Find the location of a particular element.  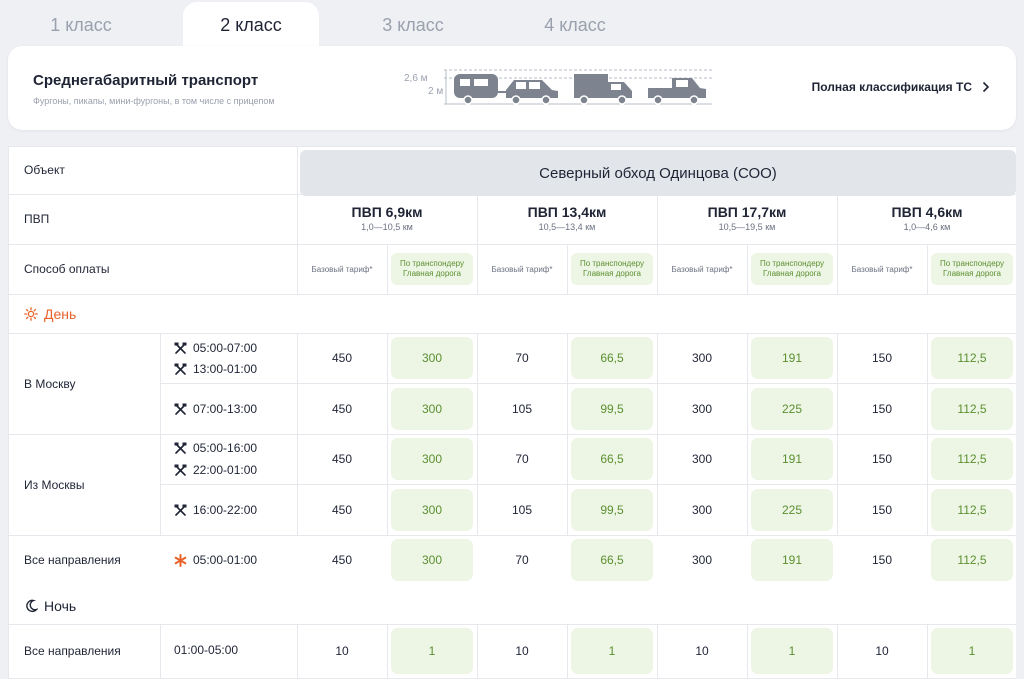

time-label: 13:00-01:00 is located at coordinates (225, 369).